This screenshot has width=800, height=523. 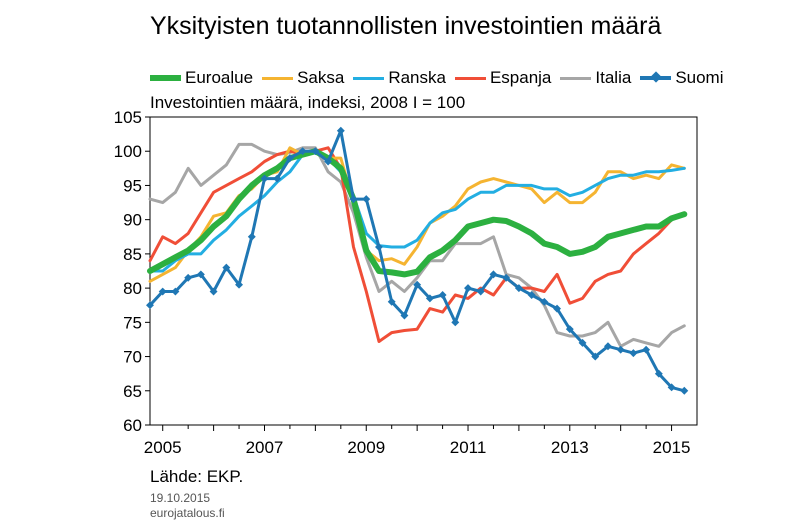 I want to click on y-tick-label: 75, so click(x=132, y=322).